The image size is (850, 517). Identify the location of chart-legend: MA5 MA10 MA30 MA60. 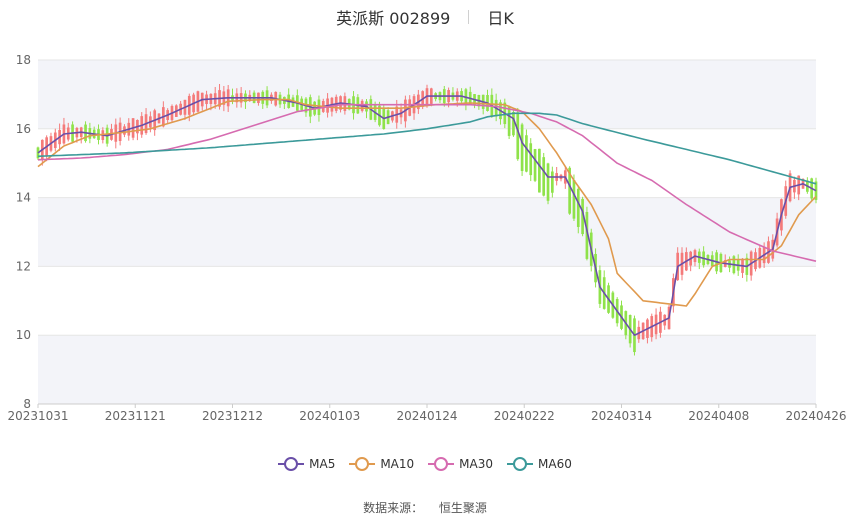
(425, 464).